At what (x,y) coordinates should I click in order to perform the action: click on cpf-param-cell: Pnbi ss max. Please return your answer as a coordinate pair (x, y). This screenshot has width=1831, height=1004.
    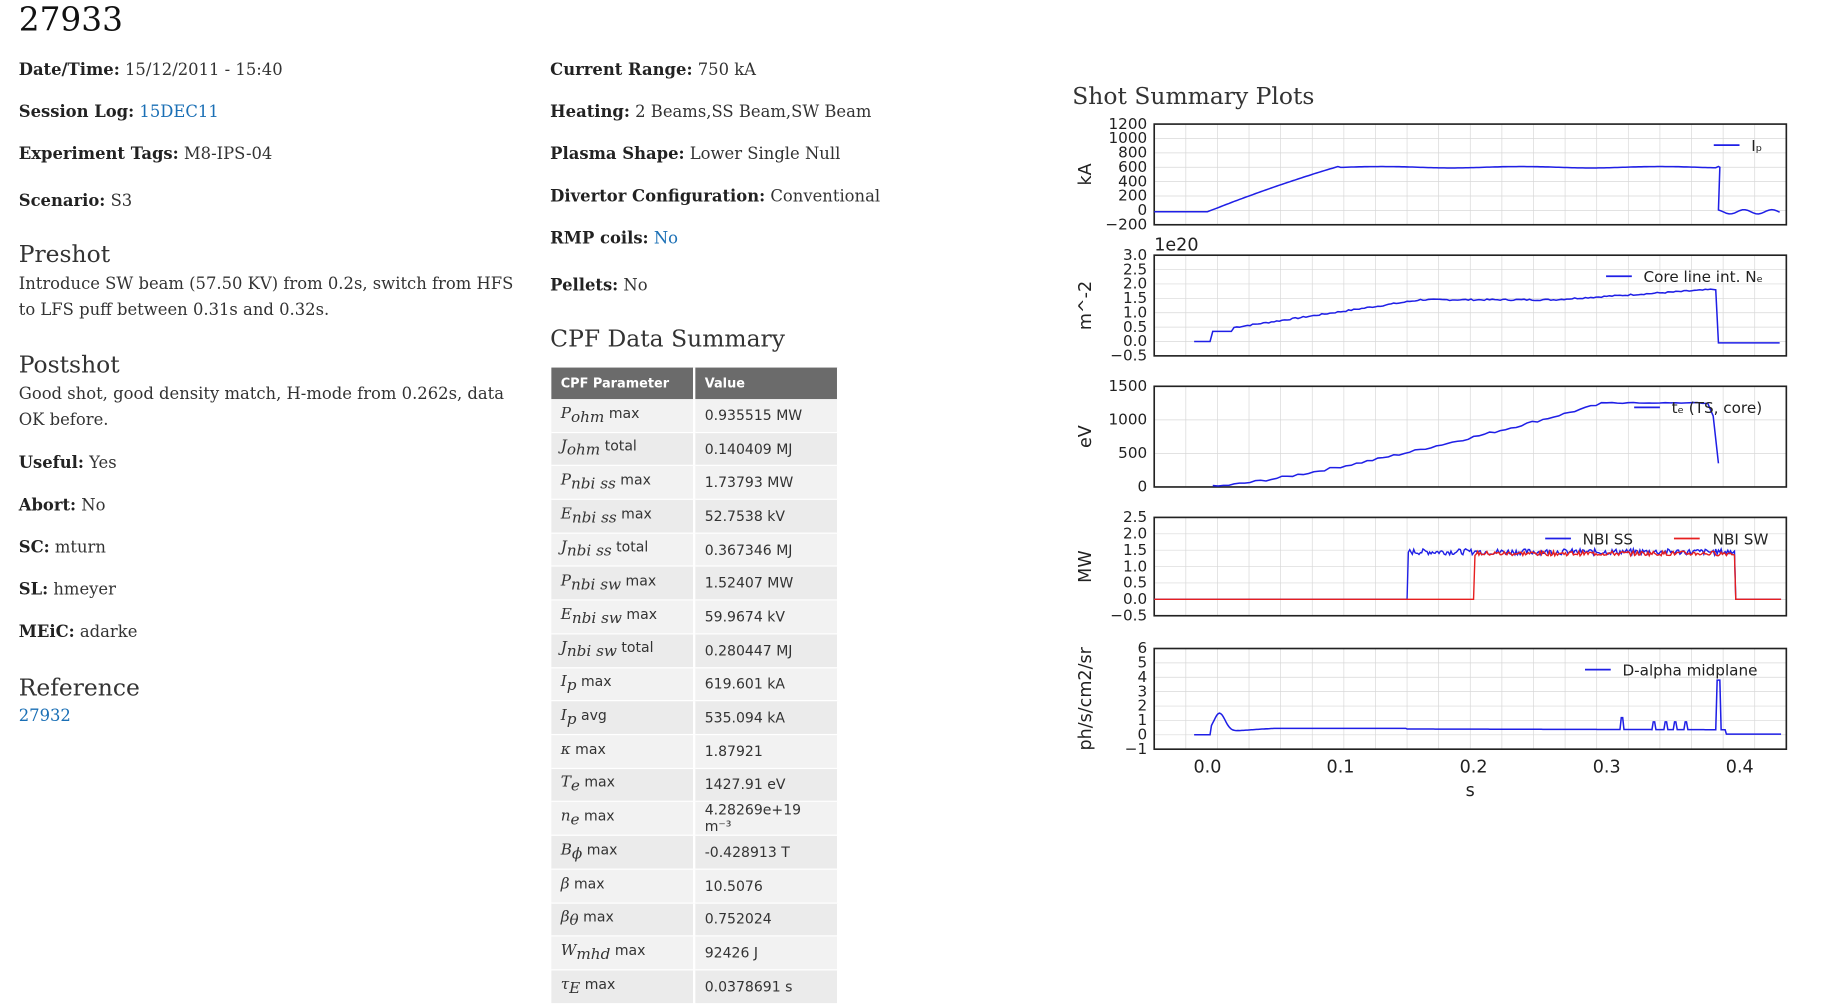
    Looking at the image, I should click on (623, 482).